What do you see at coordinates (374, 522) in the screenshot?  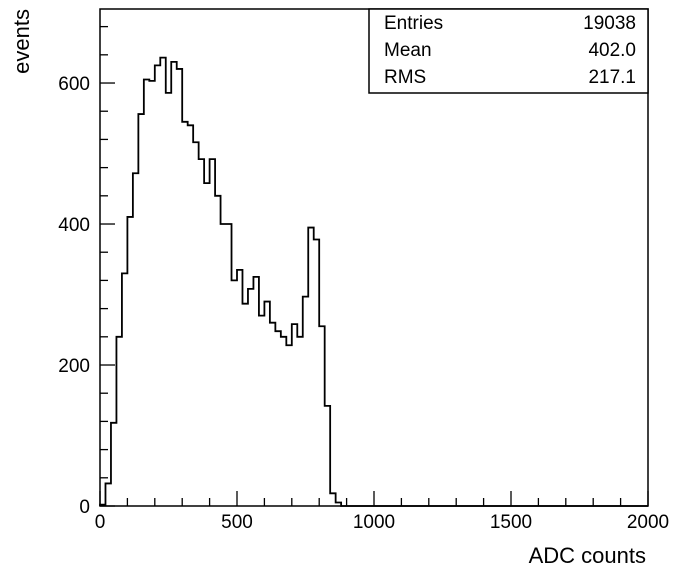 I see `x-tick-label: 1000` at bounding box center [374, 522].